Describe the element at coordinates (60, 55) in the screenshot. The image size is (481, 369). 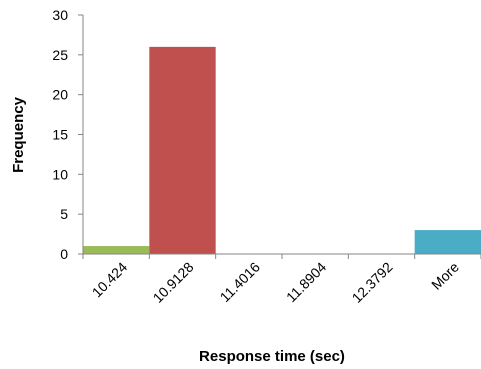
I see `y-tick-label: 25` at that location.